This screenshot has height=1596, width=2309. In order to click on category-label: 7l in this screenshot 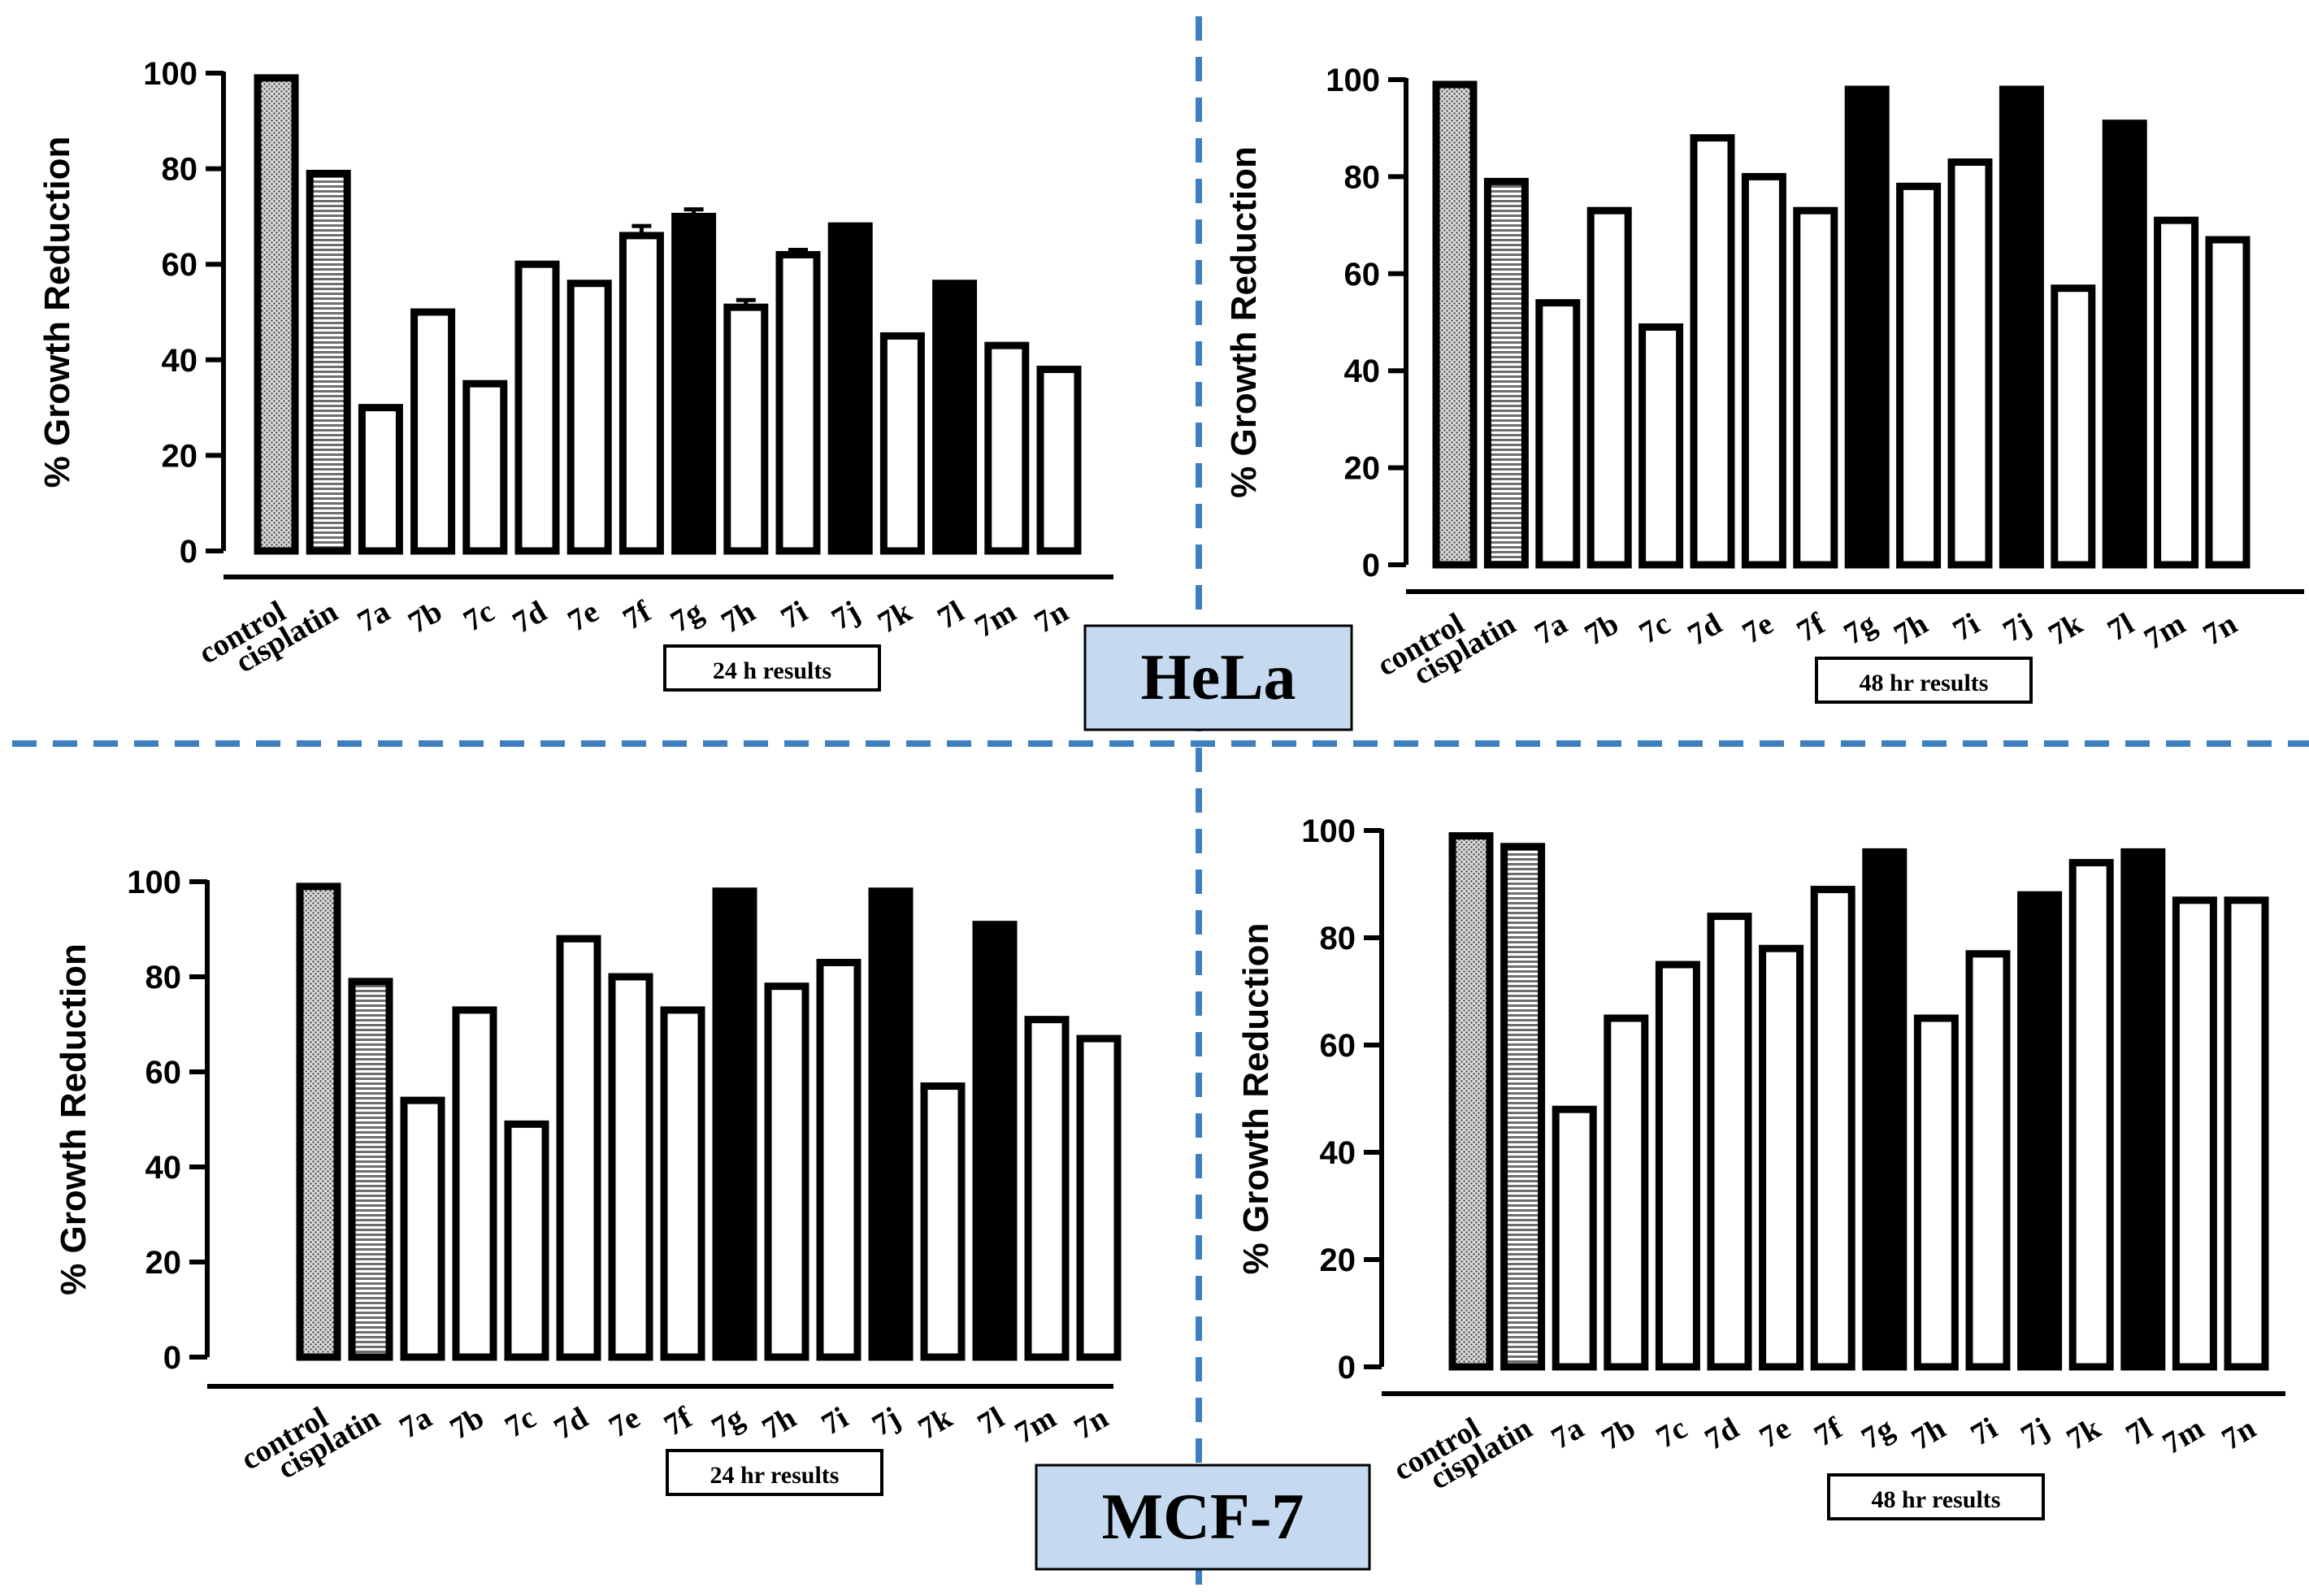, I will do `click(991, 1421)`.